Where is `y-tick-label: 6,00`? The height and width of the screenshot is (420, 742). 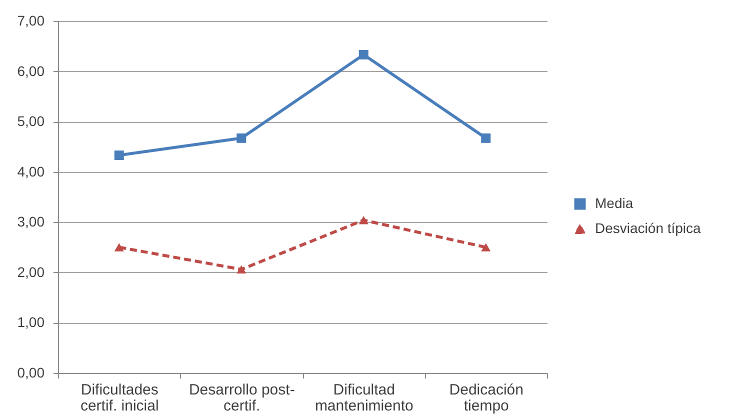 y-tick-label: 6,00 is located at coordinates (31, 70).